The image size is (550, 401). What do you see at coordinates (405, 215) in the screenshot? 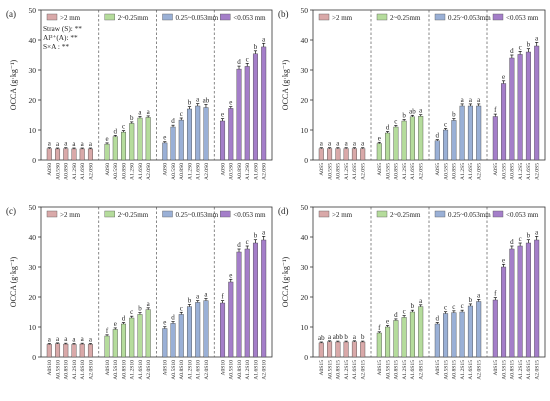
I see `legend-label: 2~0.25mm` at bounding box center [405, 215].